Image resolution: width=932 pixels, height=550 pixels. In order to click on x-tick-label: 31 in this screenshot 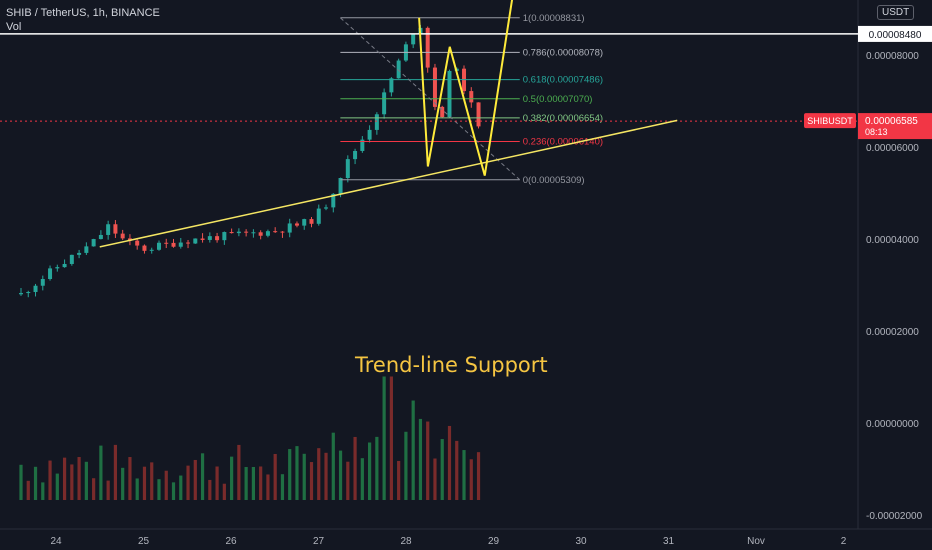, I will do `click(669, 541)`.